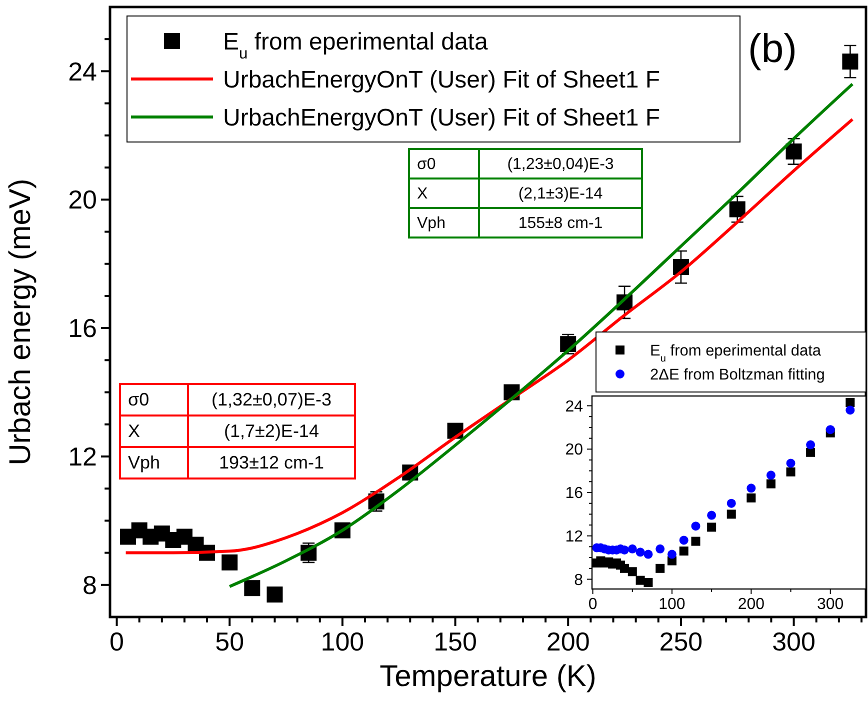  What do you see at coordinates (272, 399) in the screenshot?
I see `annotation: (1,32±0,07)E-3` at bounding box center [272, 399].